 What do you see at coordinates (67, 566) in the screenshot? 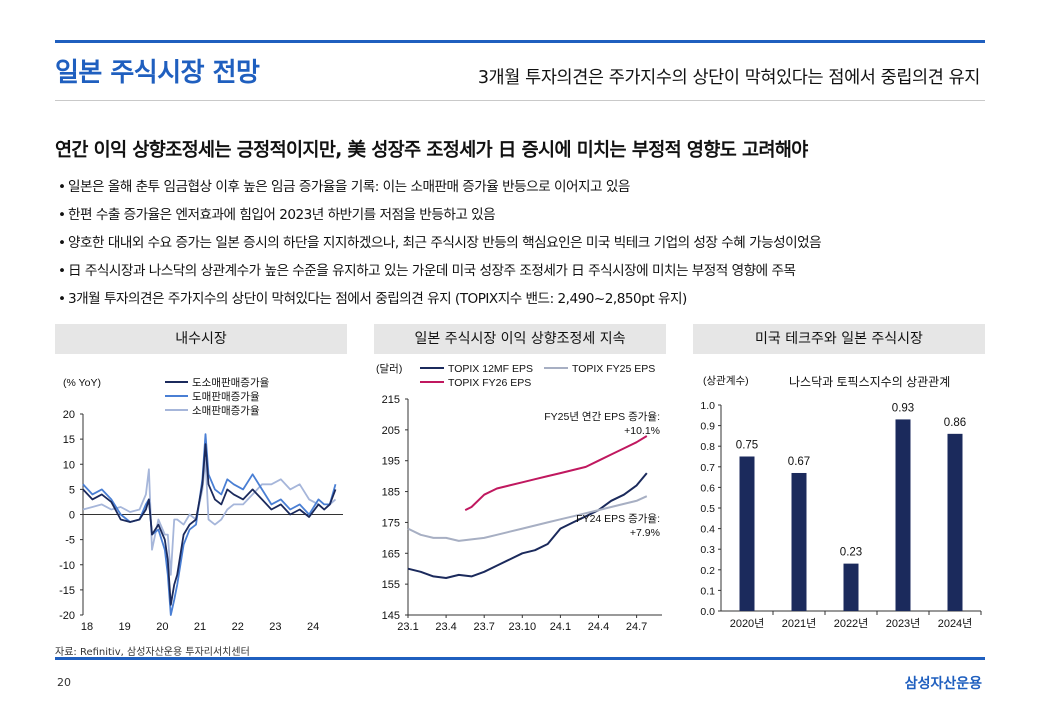
I see `chart1-y-tick-label: -10` at bounding box center [67, 566].